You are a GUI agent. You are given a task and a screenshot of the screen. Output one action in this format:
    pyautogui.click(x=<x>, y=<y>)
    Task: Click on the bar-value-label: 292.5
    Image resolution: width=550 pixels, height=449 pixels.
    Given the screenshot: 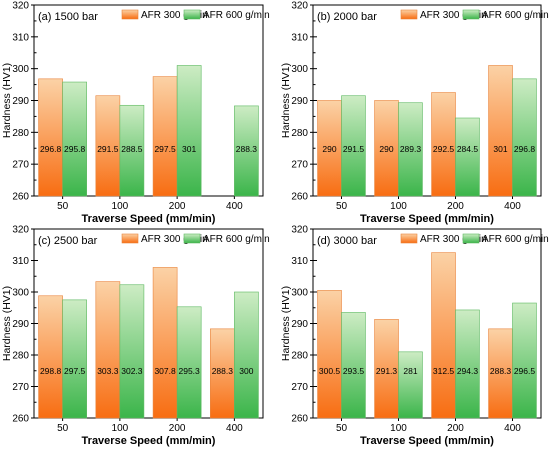 What is the action you would take?
    pyautogui.click(x=444, y=149)
    